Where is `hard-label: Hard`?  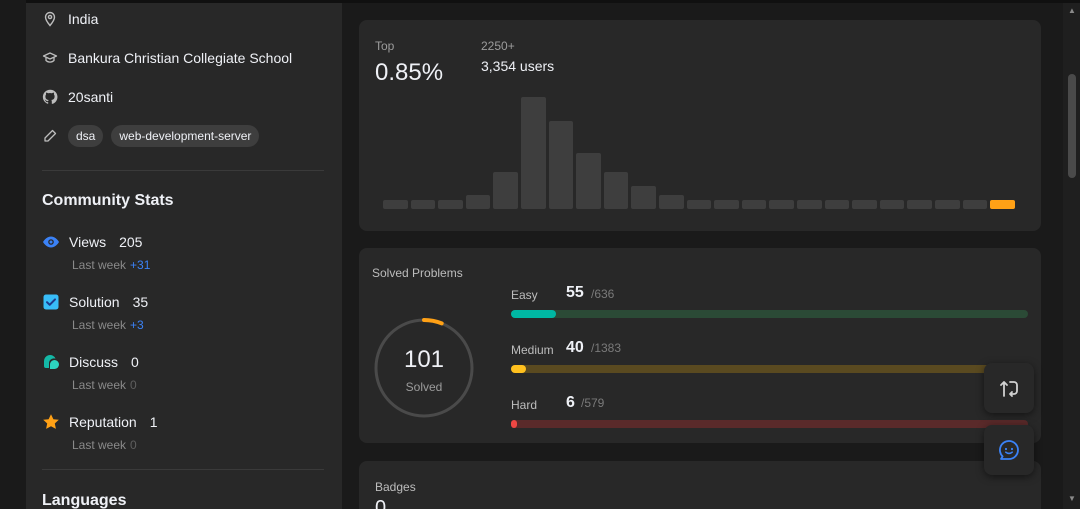
hard-label: Hard is located at coordinates (524, 405).